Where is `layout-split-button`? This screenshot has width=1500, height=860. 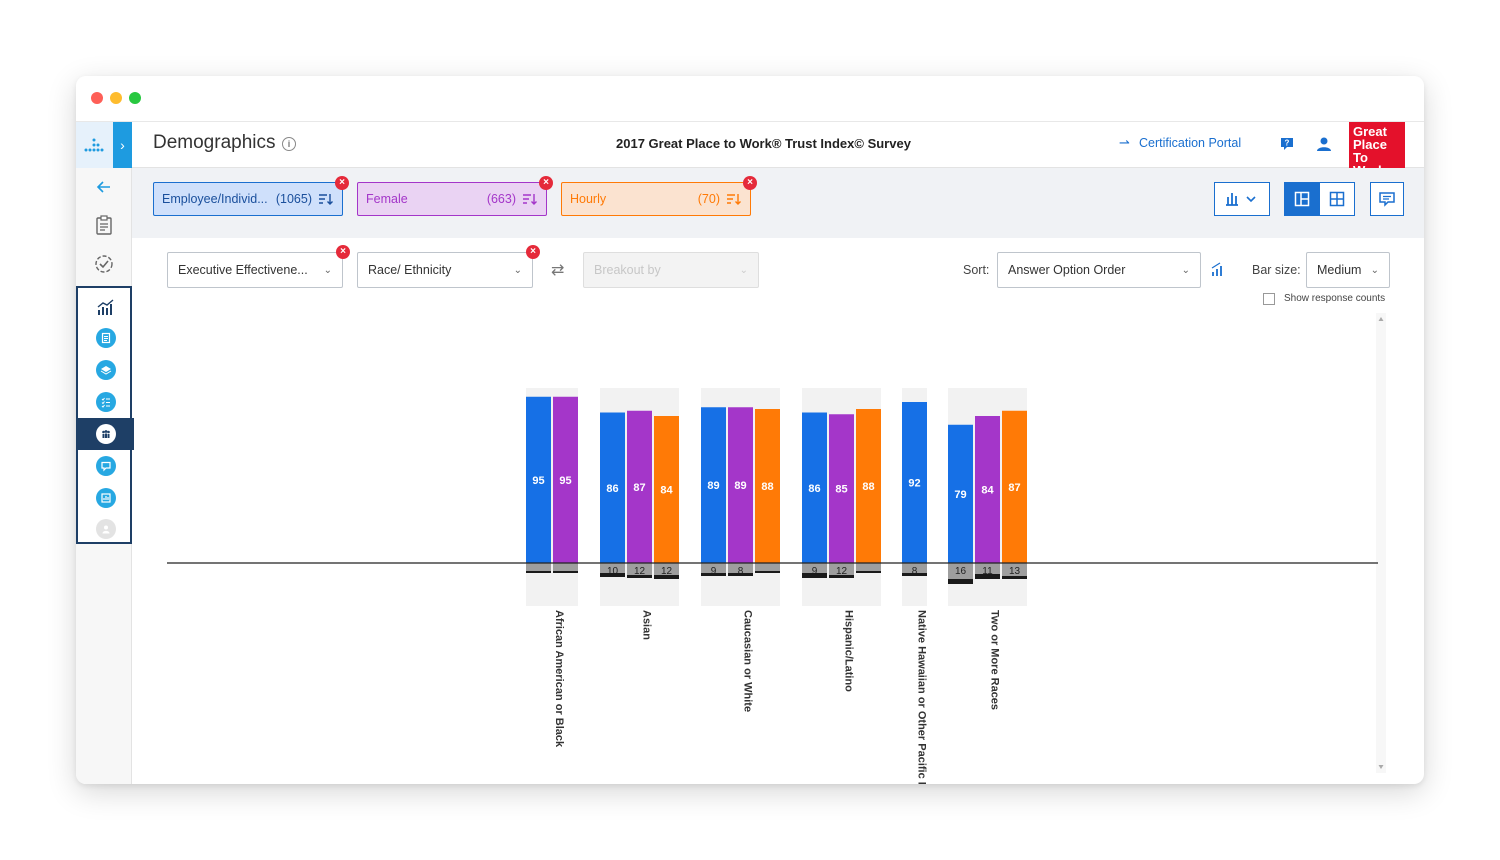 layout-split-button is located at coordinates (1302, 199).